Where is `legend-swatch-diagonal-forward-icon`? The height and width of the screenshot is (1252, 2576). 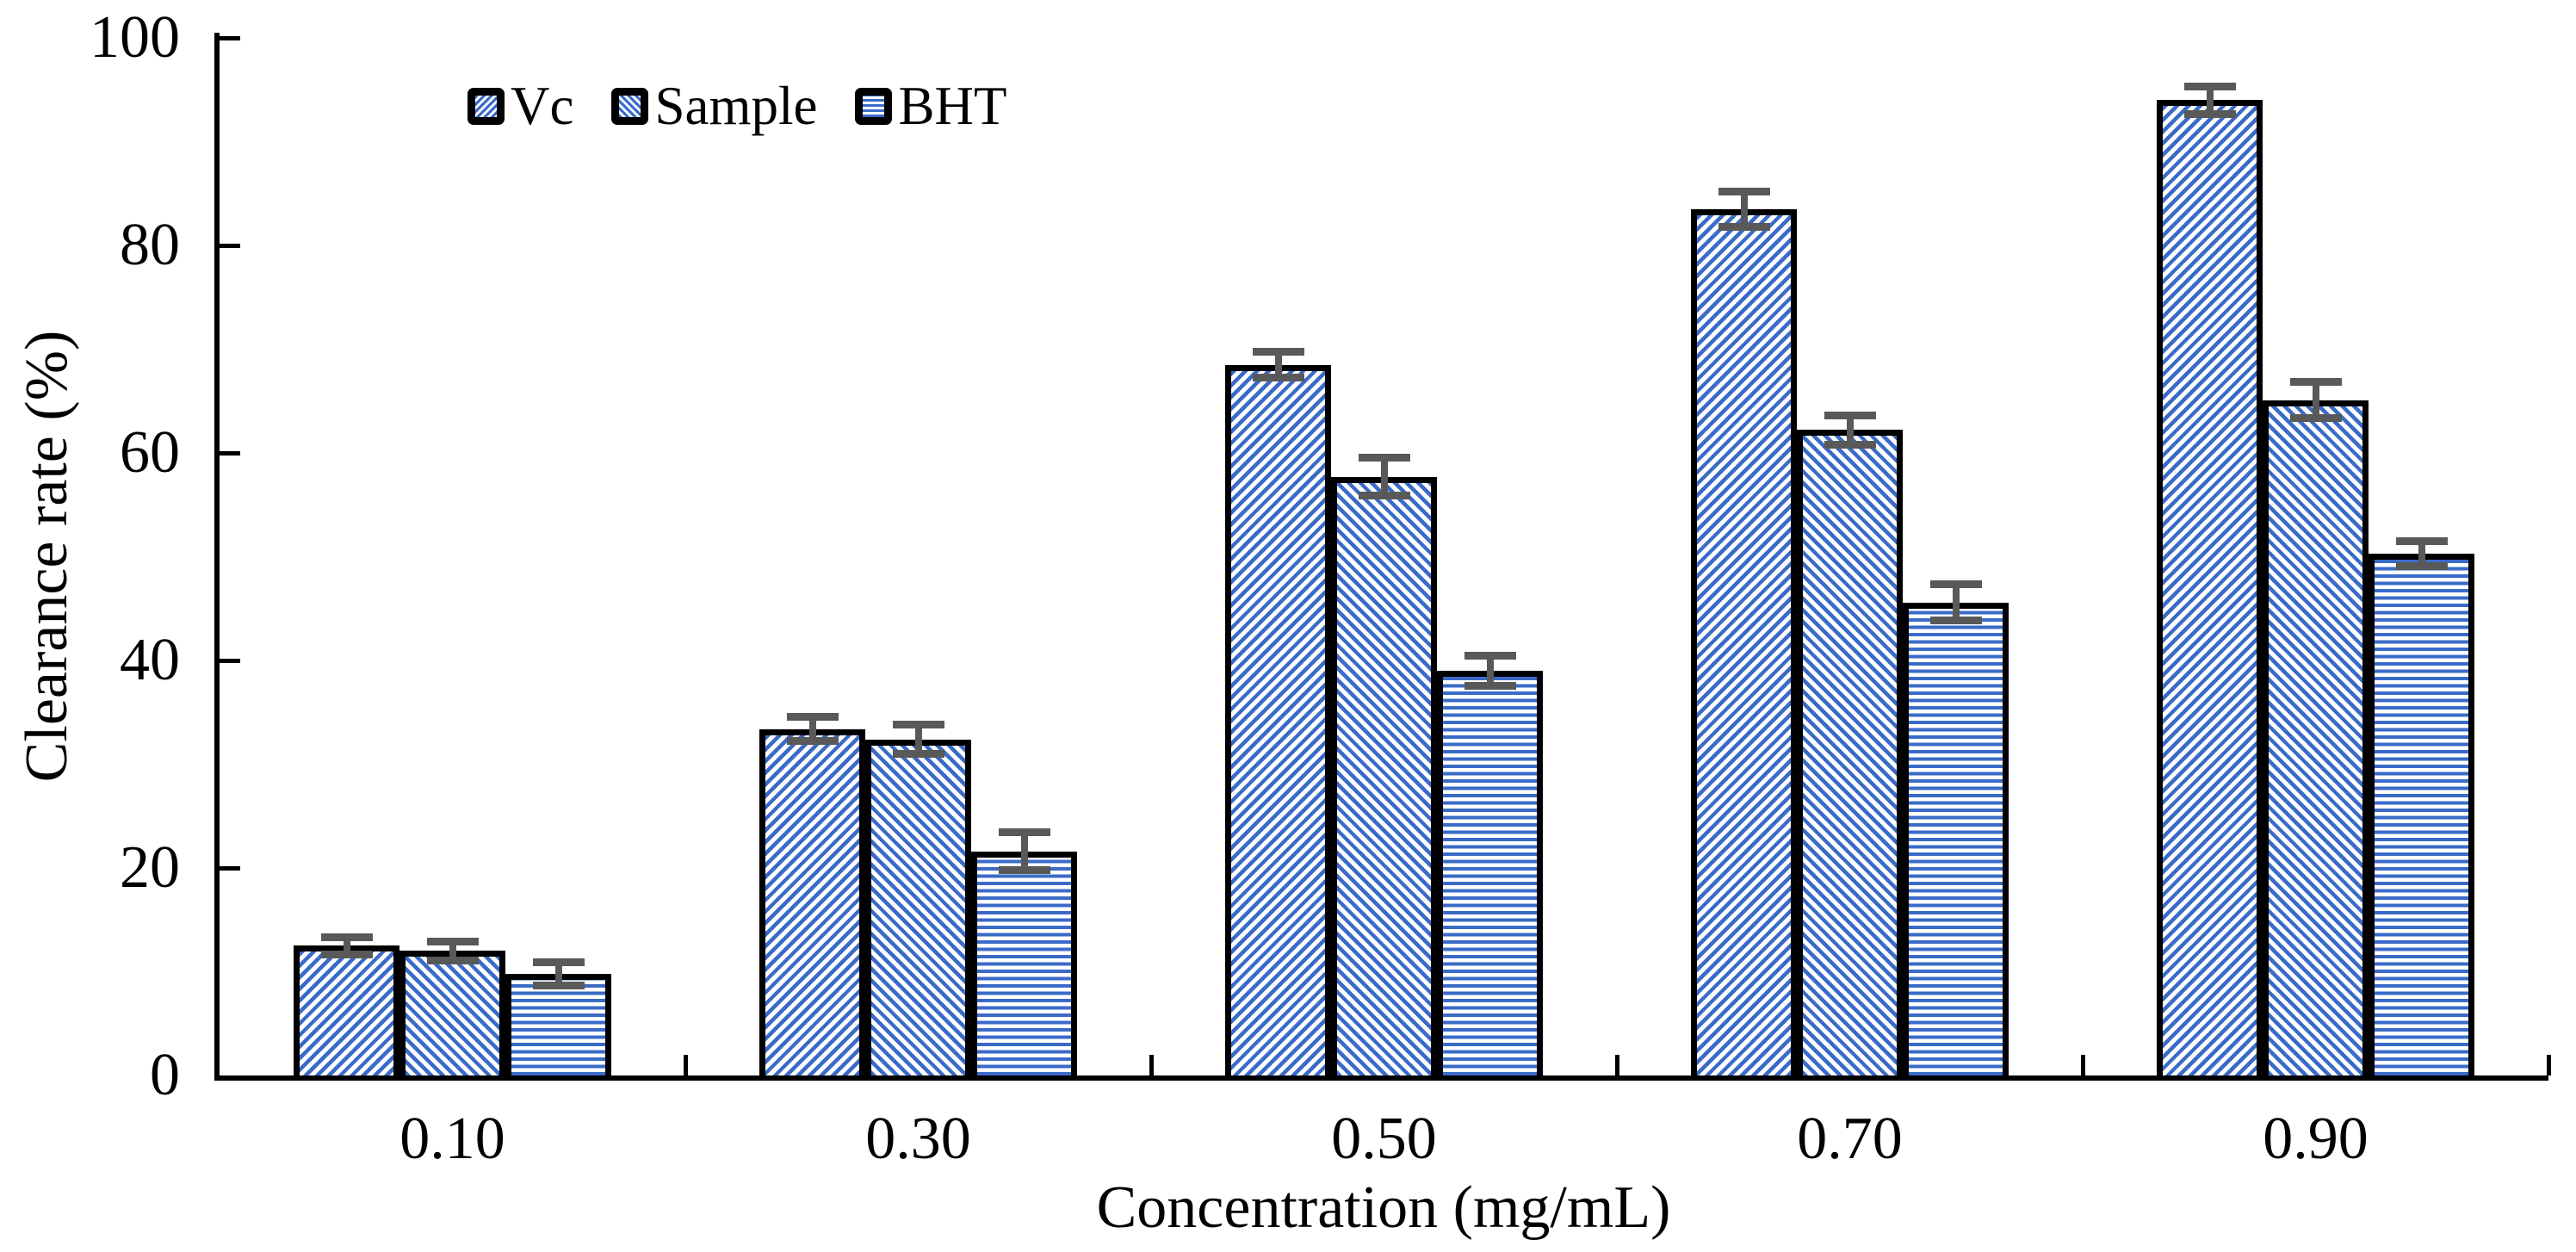
legend-swatch-diagonal-forward-icon is located at coordinates (486, 106).